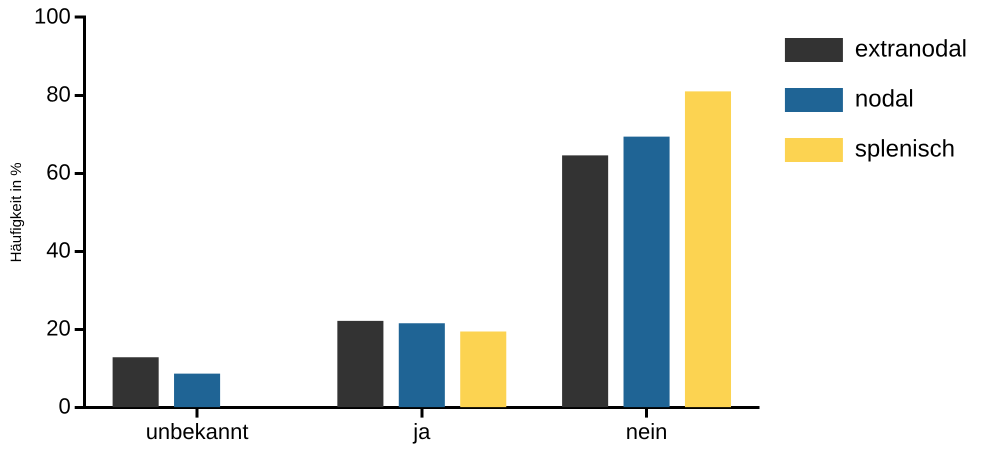 This screenshot has height=452, width=987. What do you see at coordinates (422, 431) in the screenshot?
I see `x-tick-label: ja` at bounding box center [422, 431].